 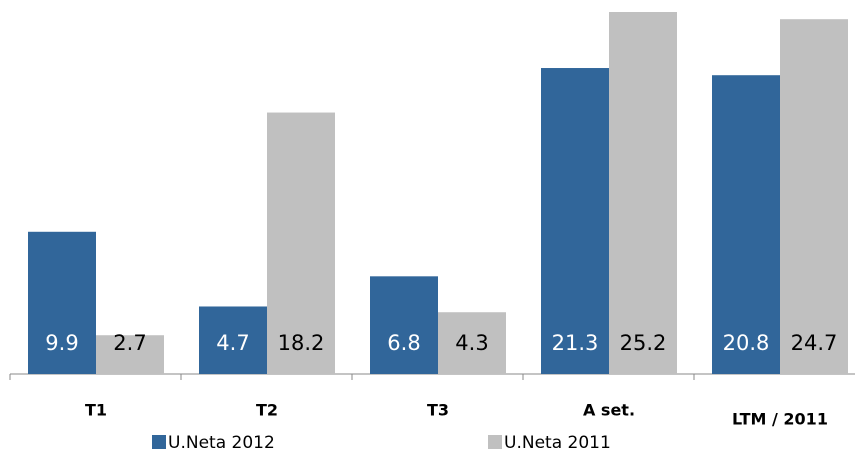 What do you see at coordinates (403, 343) in the screenshot?
I see `value-label: 6.8` at bounding box center [403, 343].